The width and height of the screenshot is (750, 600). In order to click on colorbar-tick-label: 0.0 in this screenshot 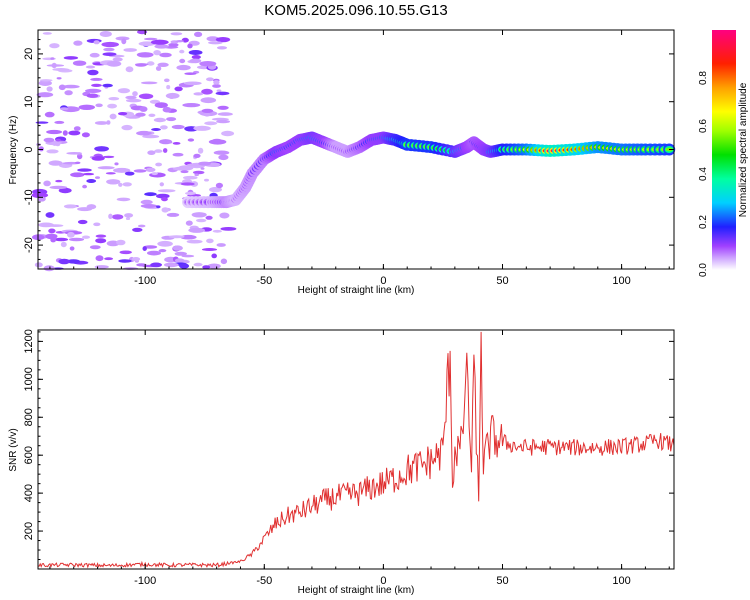, I will do `click(703, 270)`.